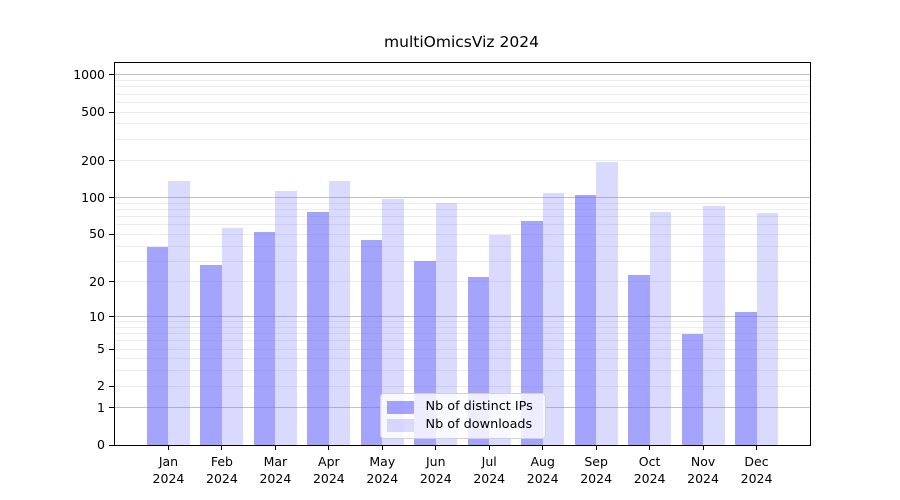 The image size is (900, 500). Describe the element at coordinates (756, 470) in the screenshot. I see `x-tick-label: Dec 2024` at that location.